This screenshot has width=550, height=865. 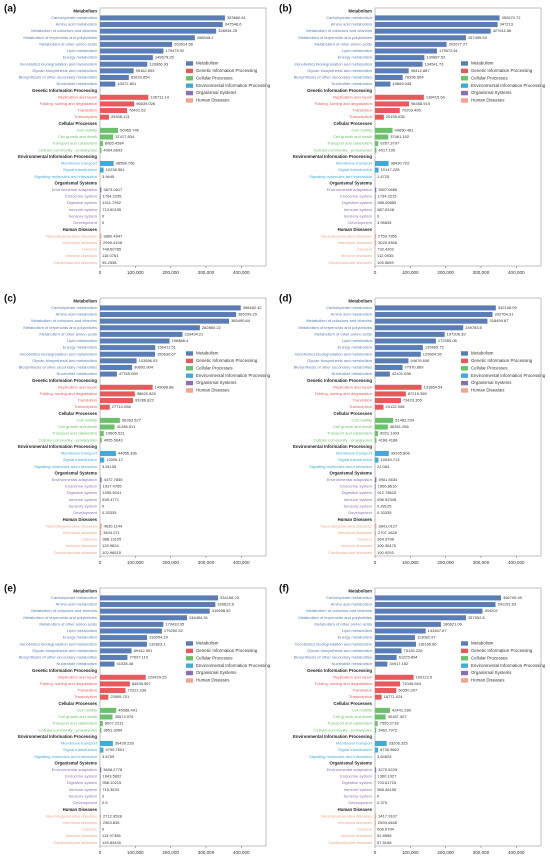 I want to click on group-header: Cellular Processes, so click(x=78, y=123).